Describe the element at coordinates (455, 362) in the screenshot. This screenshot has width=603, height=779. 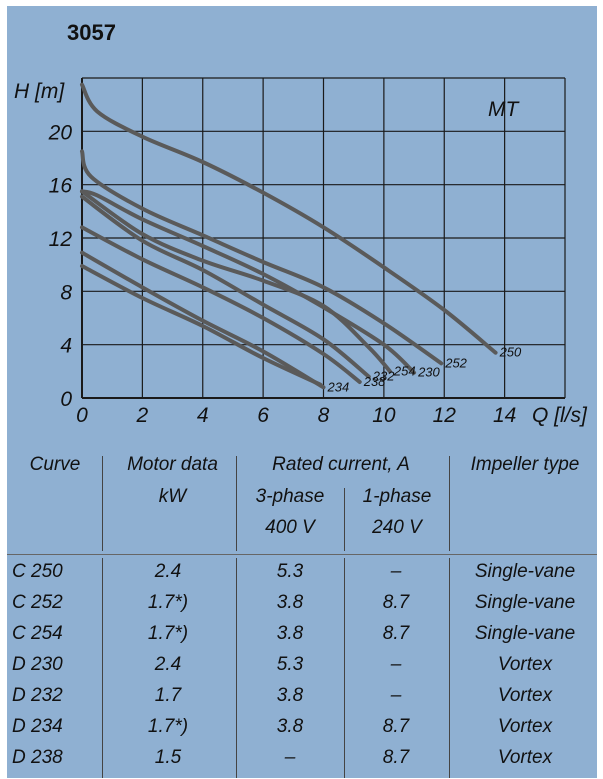
I see `curve-label-252: 252` at that location.